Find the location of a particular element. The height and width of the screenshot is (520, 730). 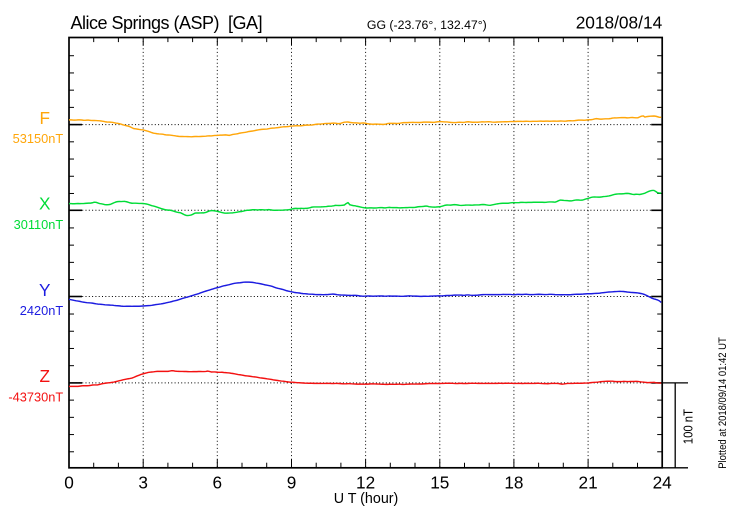

svg-text: U T (hour) is located at coordinates (366, 499).